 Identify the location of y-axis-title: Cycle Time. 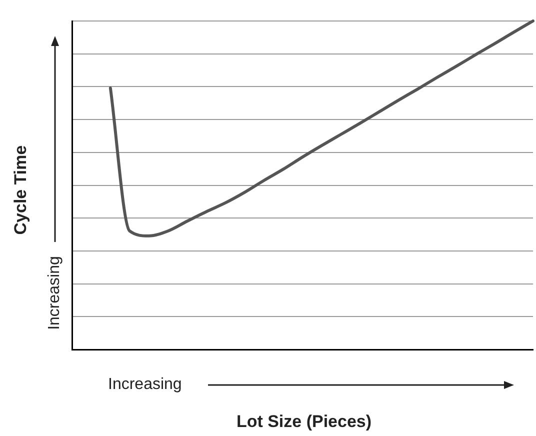
(21, 190).